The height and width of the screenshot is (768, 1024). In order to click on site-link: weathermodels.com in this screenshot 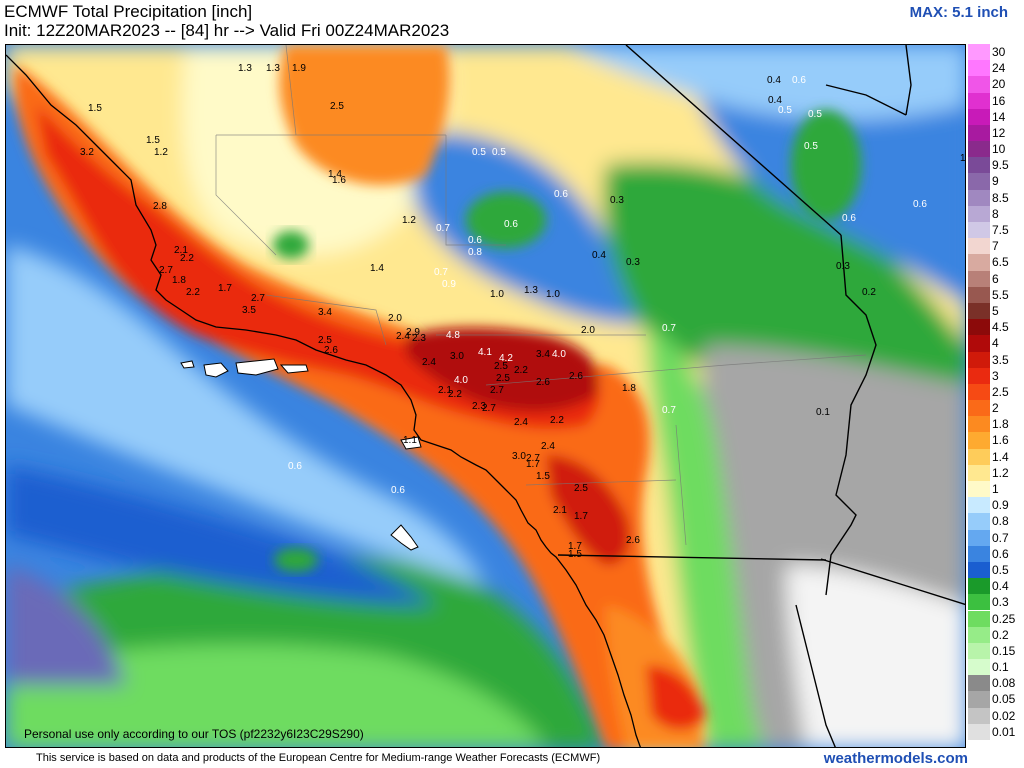, I will do `click(895, 758)`.